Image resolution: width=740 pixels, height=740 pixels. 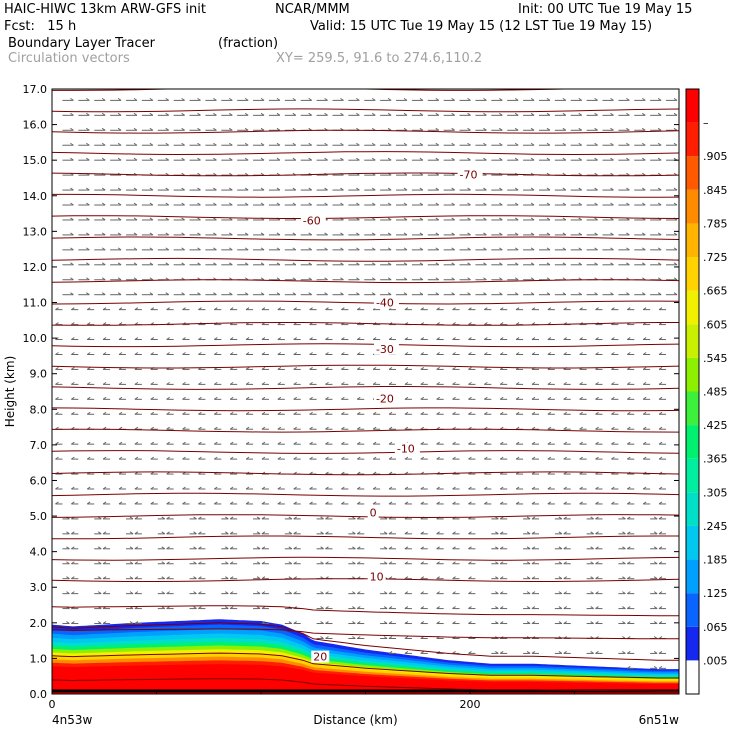 What do you see at coordinates (365, 558) in the screenshot?
I see `isotherm-contour` at bounding box center [365, 558].